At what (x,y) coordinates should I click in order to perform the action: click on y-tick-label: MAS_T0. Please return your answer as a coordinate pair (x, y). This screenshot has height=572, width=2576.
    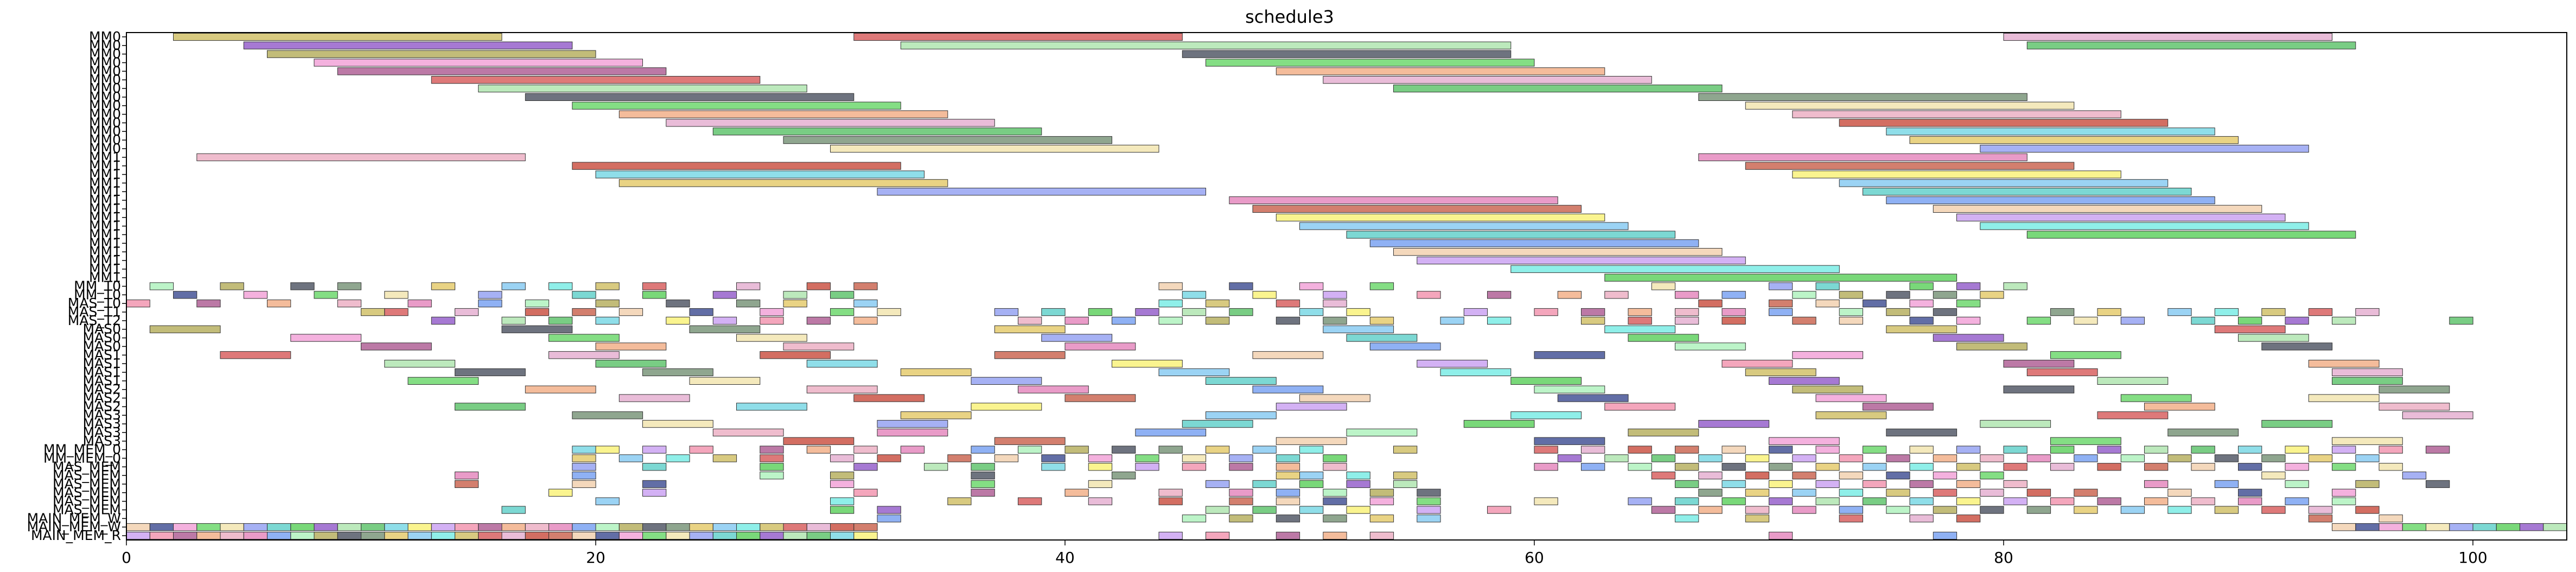
    Looking at the image, I should click on (94, 303).